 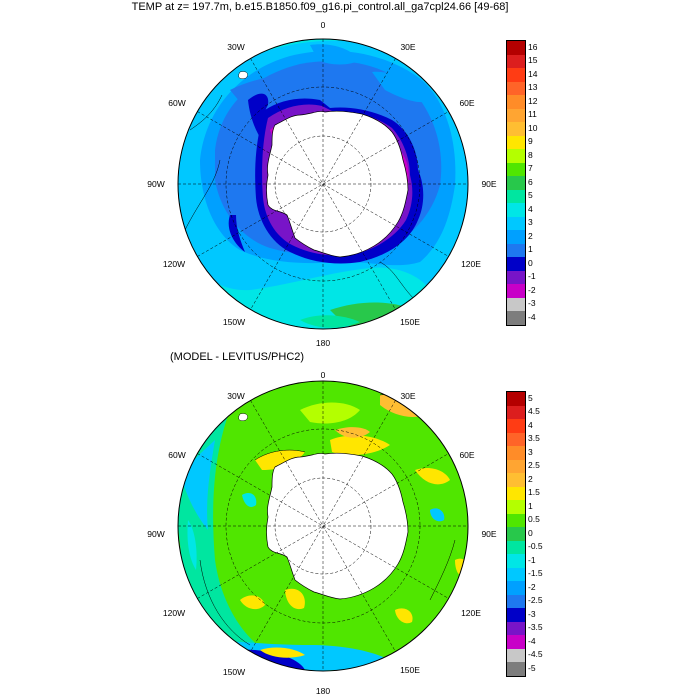 What do you see at coordinates (323, 375) in the screenshot?
I see `bottom-lon-label-0: 0` at bounding box center [323, 375].